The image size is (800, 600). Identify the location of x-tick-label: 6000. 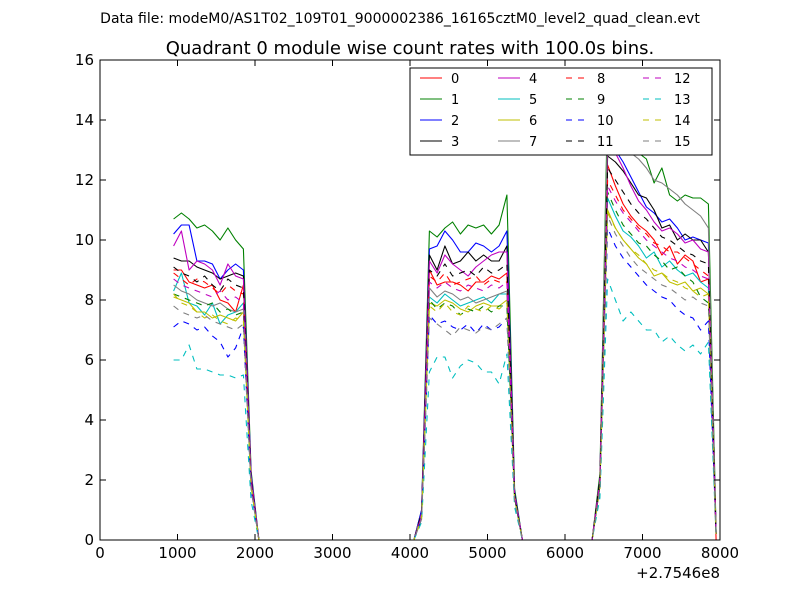
(565, 553).